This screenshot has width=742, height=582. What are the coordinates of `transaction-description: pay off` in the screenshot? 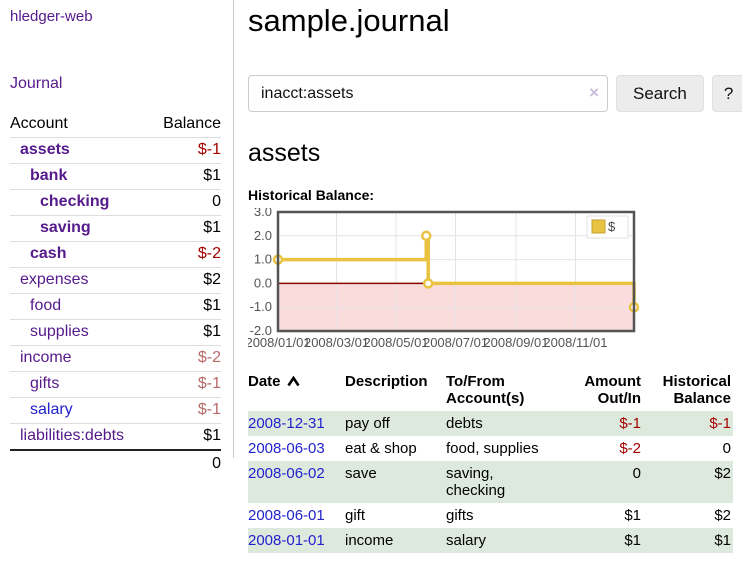 It's located at (367, 423).